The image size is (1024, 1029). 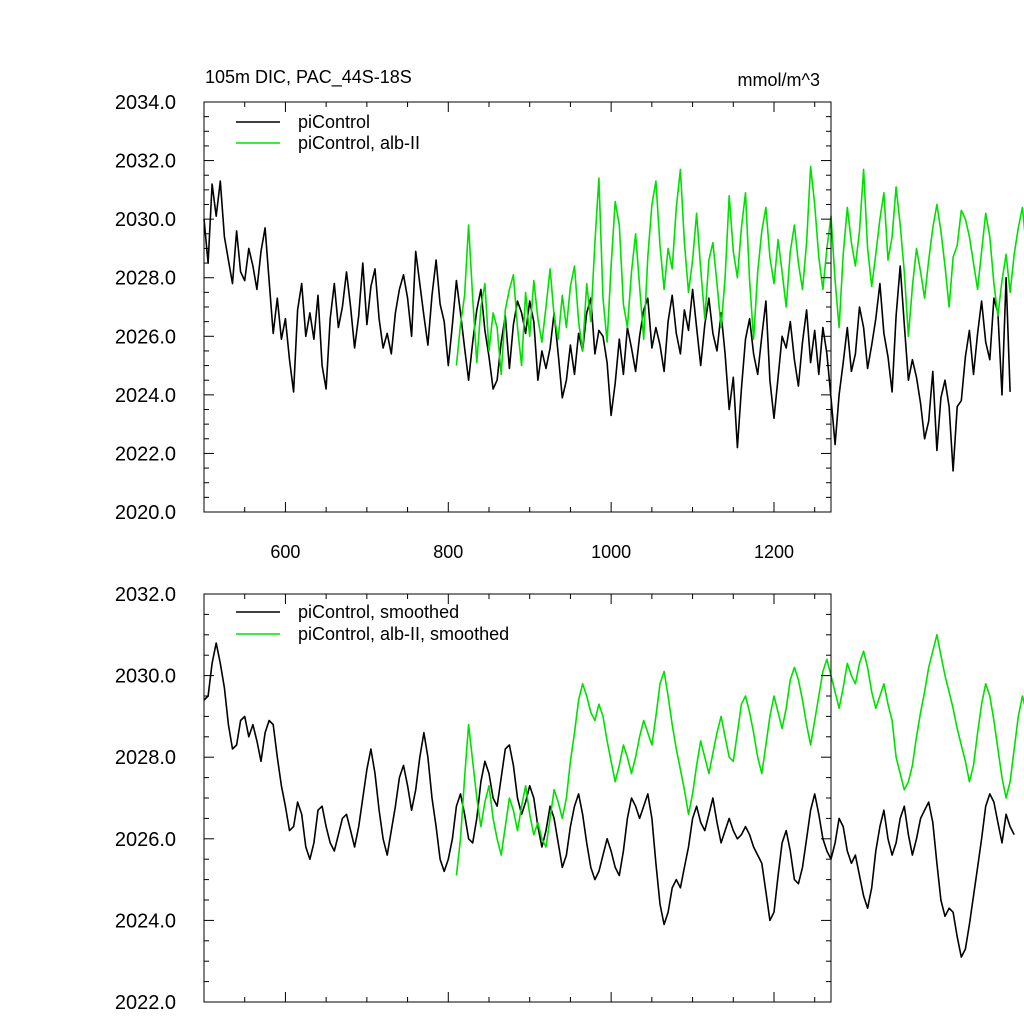 I want to click on x-tick-label: 1000, so click(x=611, y=552).